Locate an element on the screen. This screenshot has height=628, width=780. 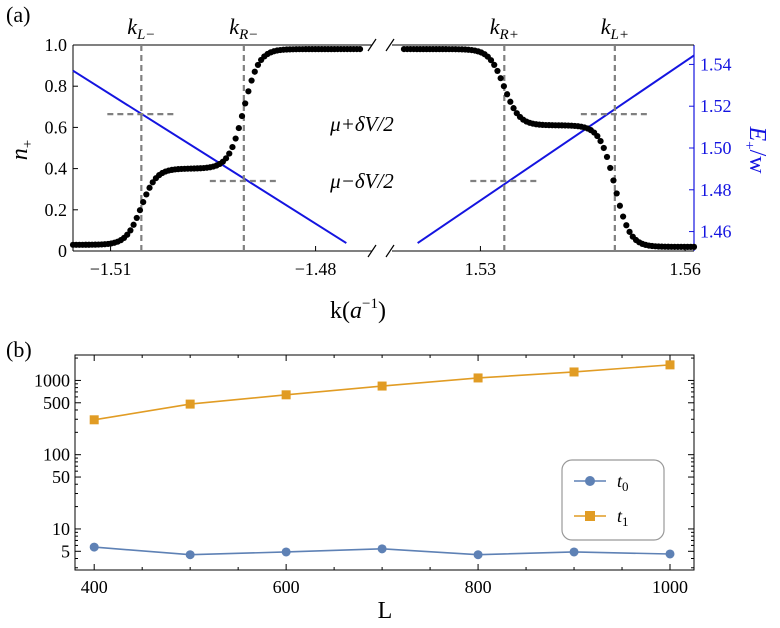
chemical-potential-label-lower: μ−δV/2 is located at coordinates (361, 181).